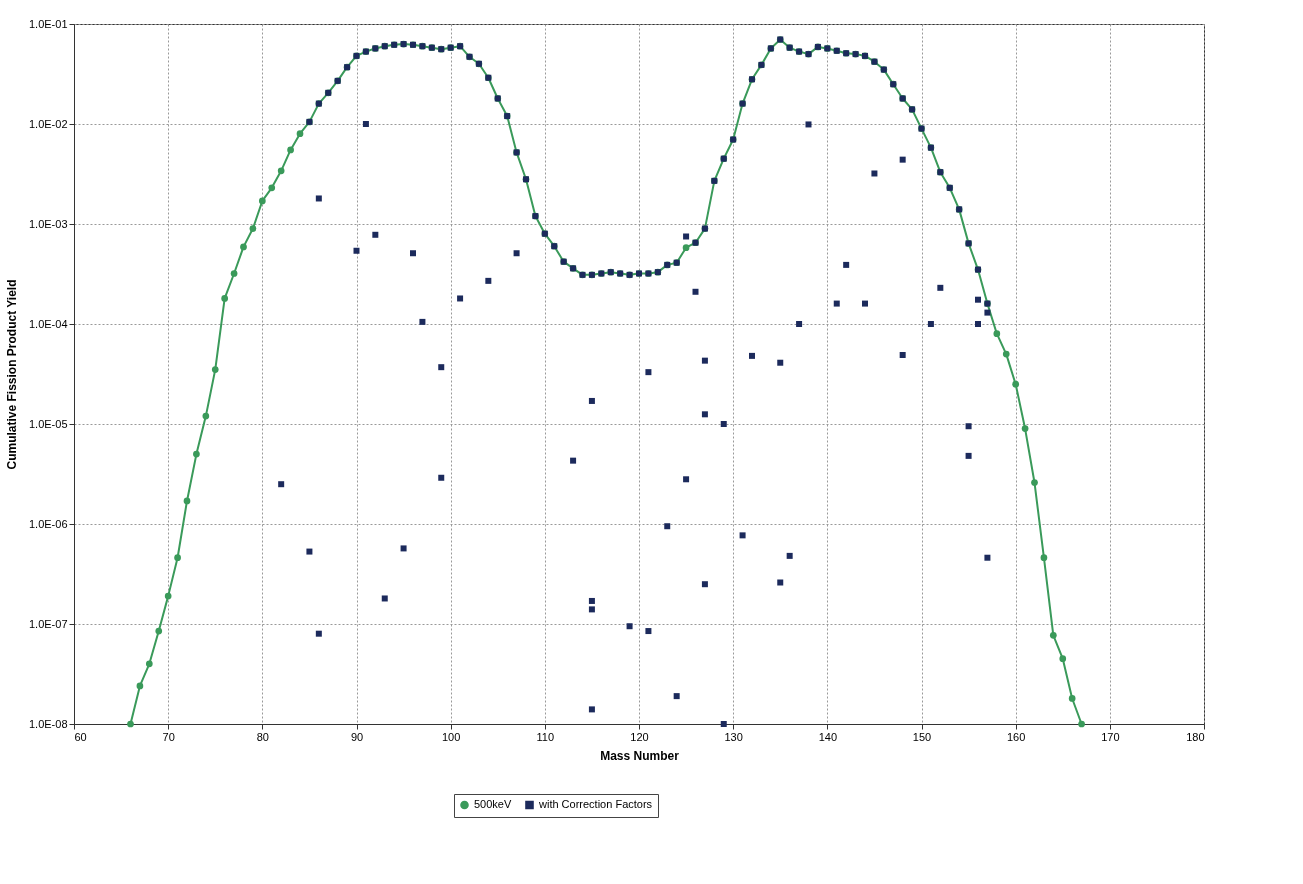 This screenshot has width=1303, height=884. Describe the element at coordinates (1195, 736) in the screenshot. I see `x-tick-label: 180` at that location.